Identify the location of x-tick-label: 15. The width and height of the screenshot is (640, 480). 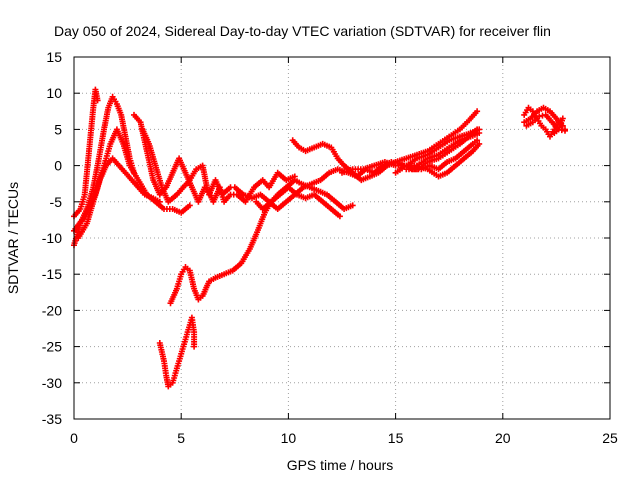
(396, 438).